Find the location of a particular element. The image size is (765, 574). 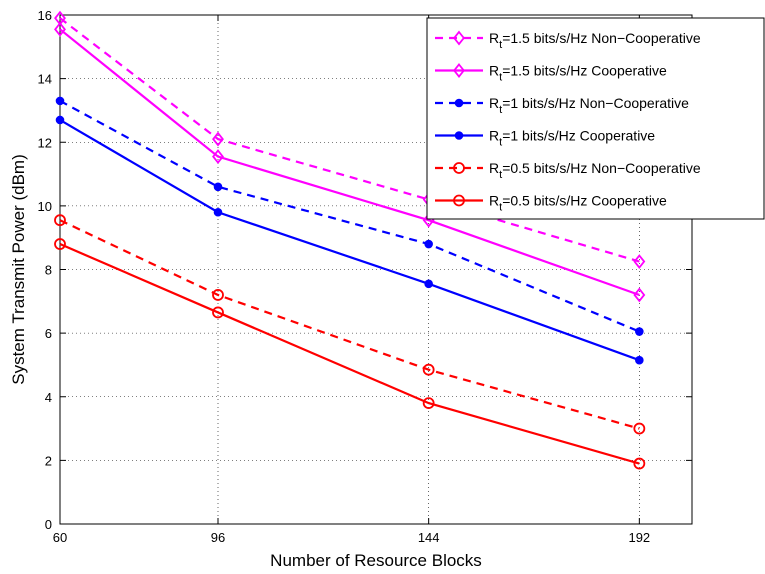

y-axis-title: System Transmit Power (dBm) is located at coordinates (18, 269).